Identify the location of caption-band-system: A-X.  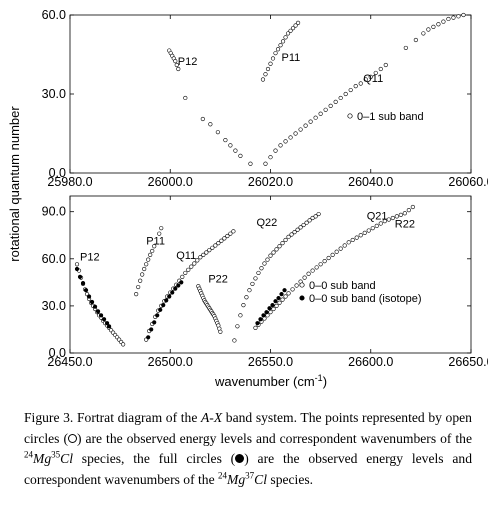
(212, 417).